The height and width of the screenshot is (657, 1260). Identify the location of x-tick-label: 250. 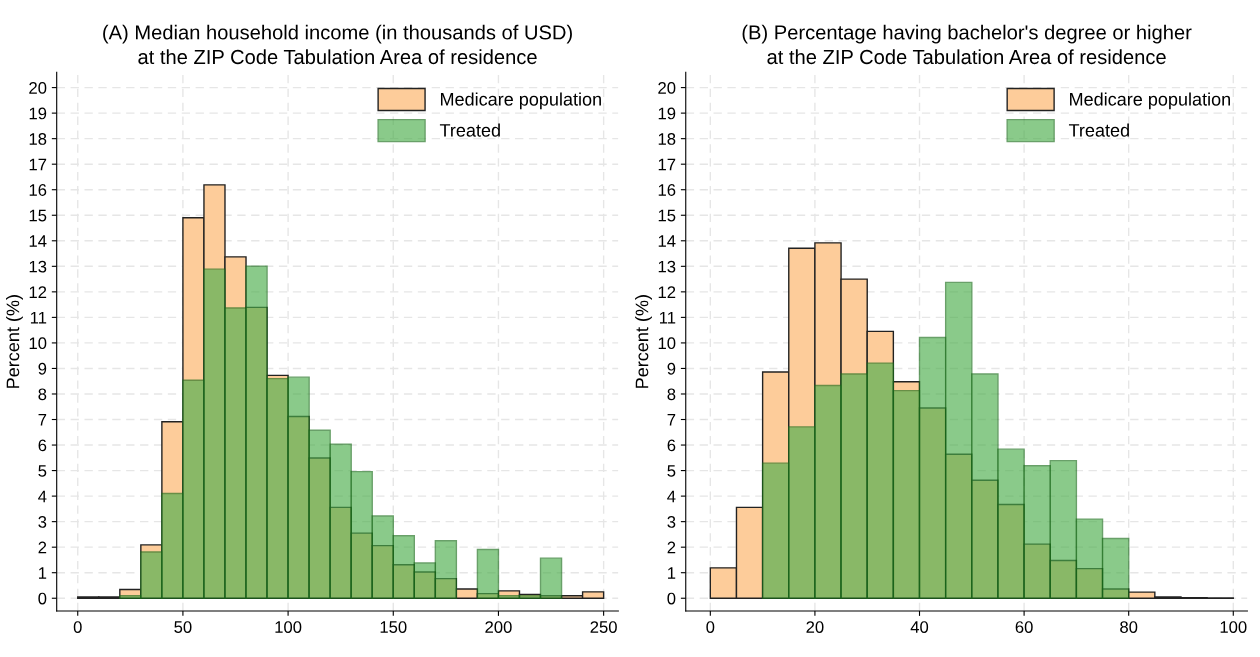
(603, 627).